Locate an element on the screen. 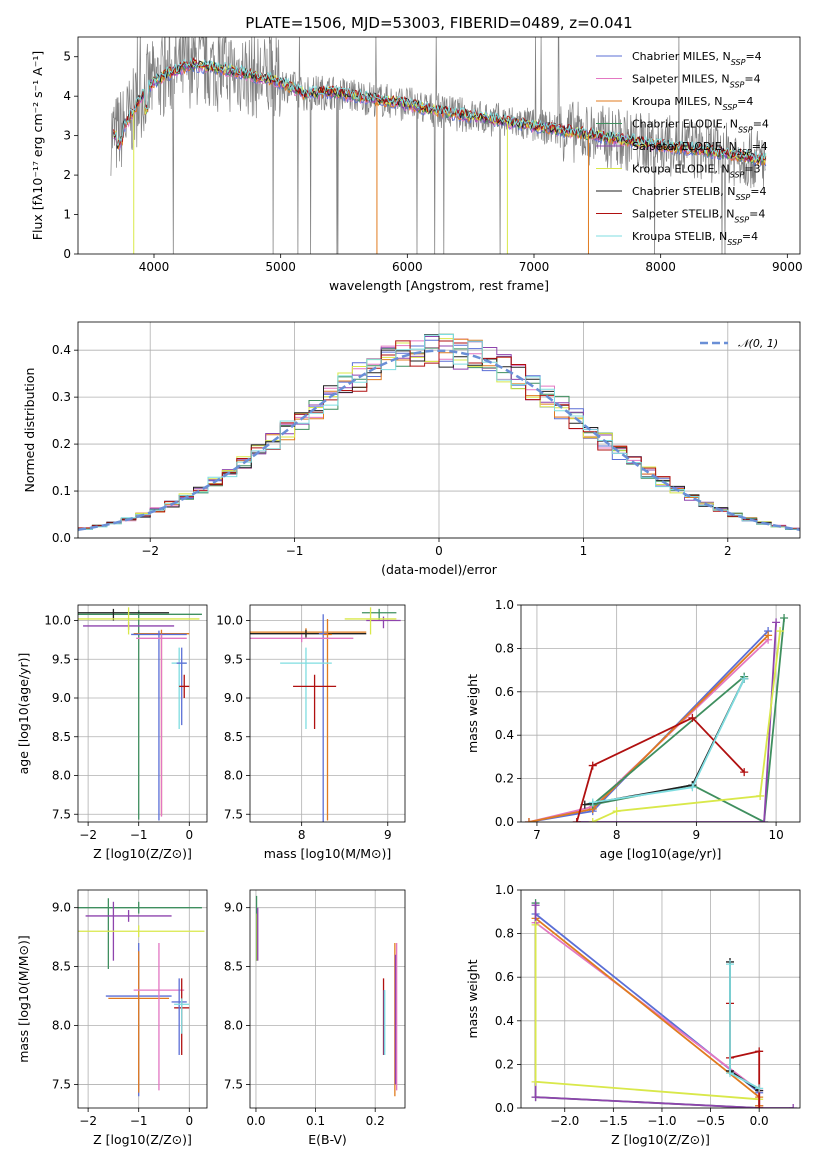  y-tick-label: 1.0 is located at coordinates (504, 605).